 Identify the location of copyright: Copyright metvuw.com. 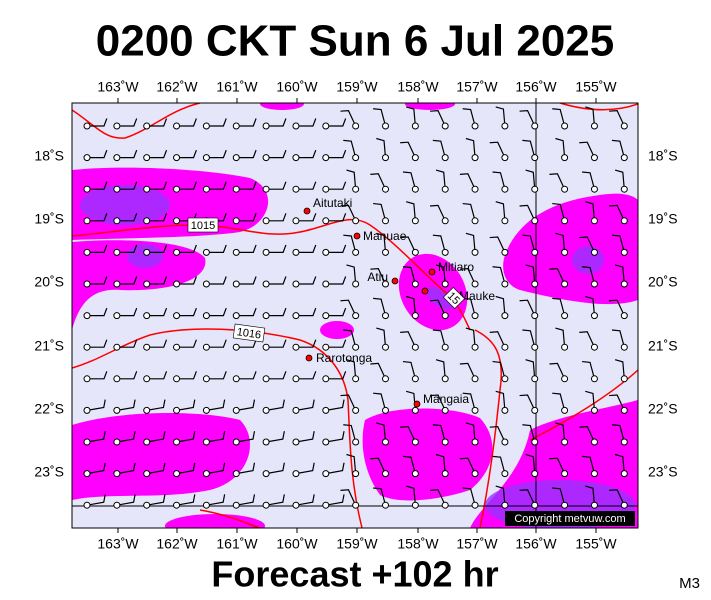
(569, 519).